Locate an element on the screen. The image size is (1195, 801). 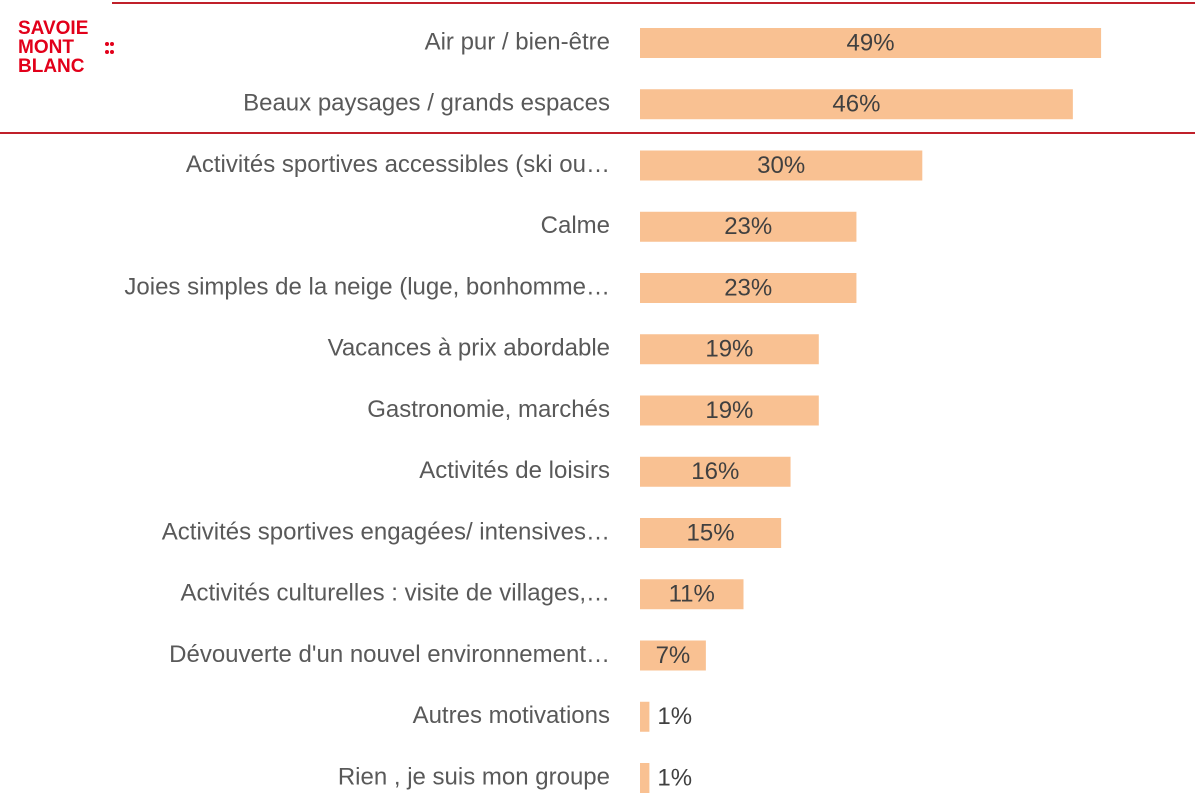
logo-dots is located at coordinates (109, 48).